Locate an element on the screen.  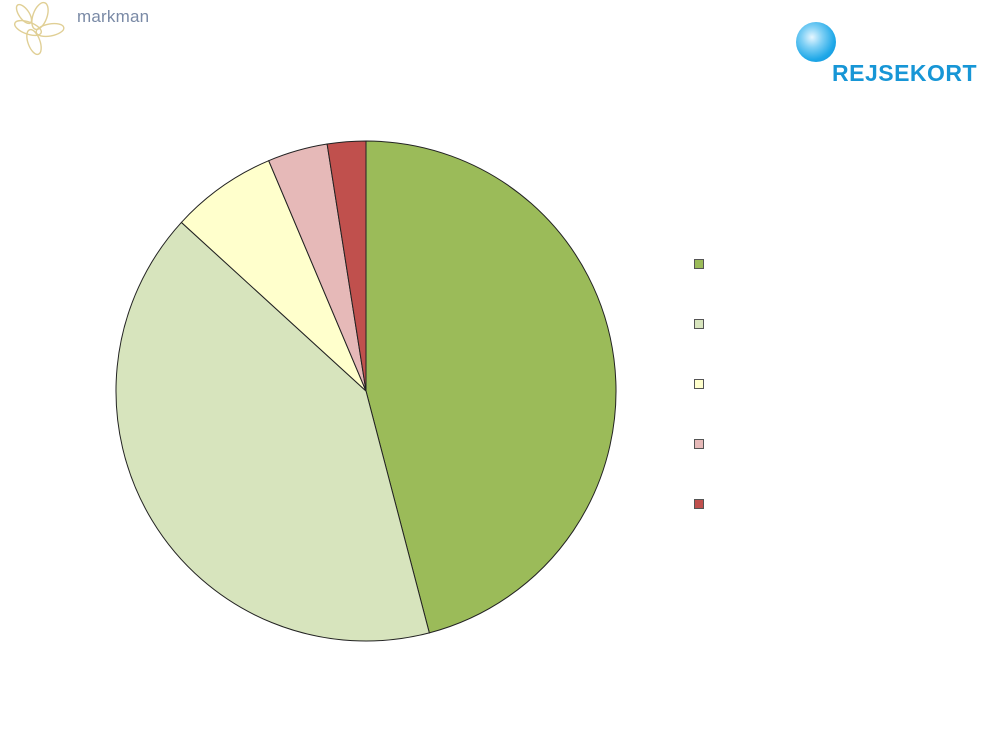
rejsekort-logo-icon is located at coordinates (816, 42).